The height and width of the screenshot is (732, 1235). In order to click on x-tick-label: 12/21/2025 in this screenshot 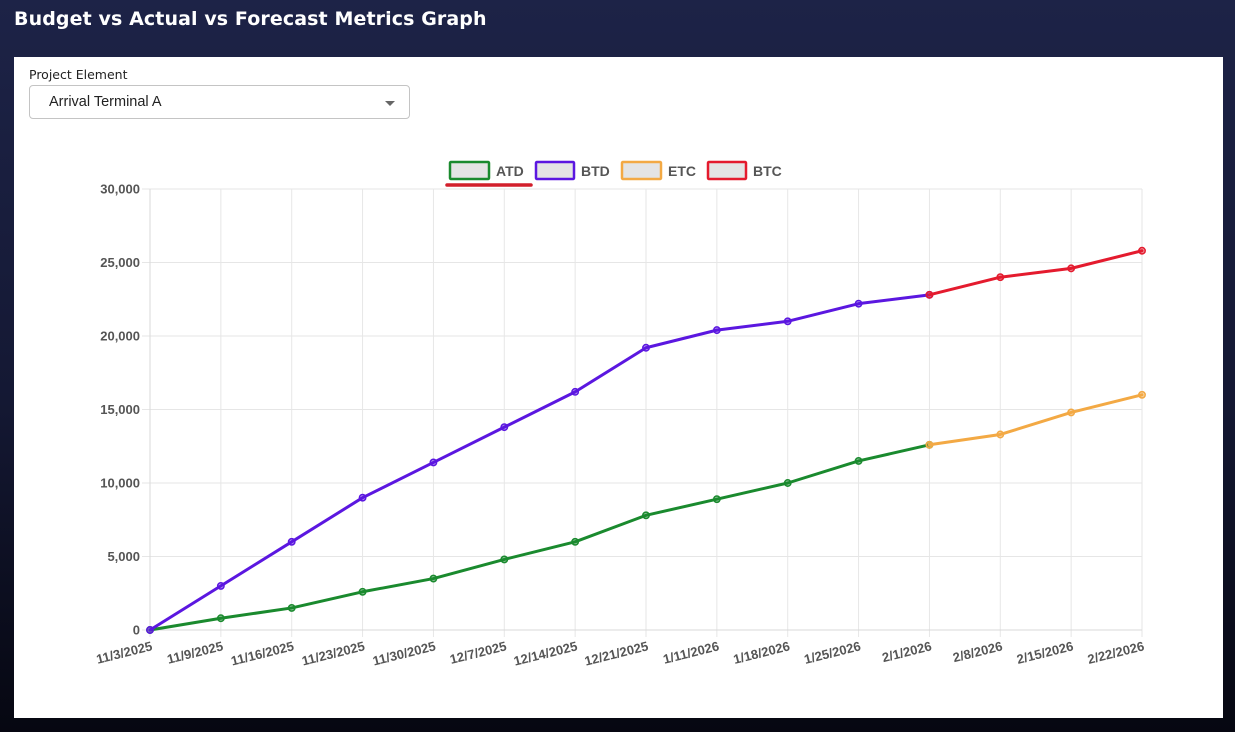, I will do `click(616, 653)`.